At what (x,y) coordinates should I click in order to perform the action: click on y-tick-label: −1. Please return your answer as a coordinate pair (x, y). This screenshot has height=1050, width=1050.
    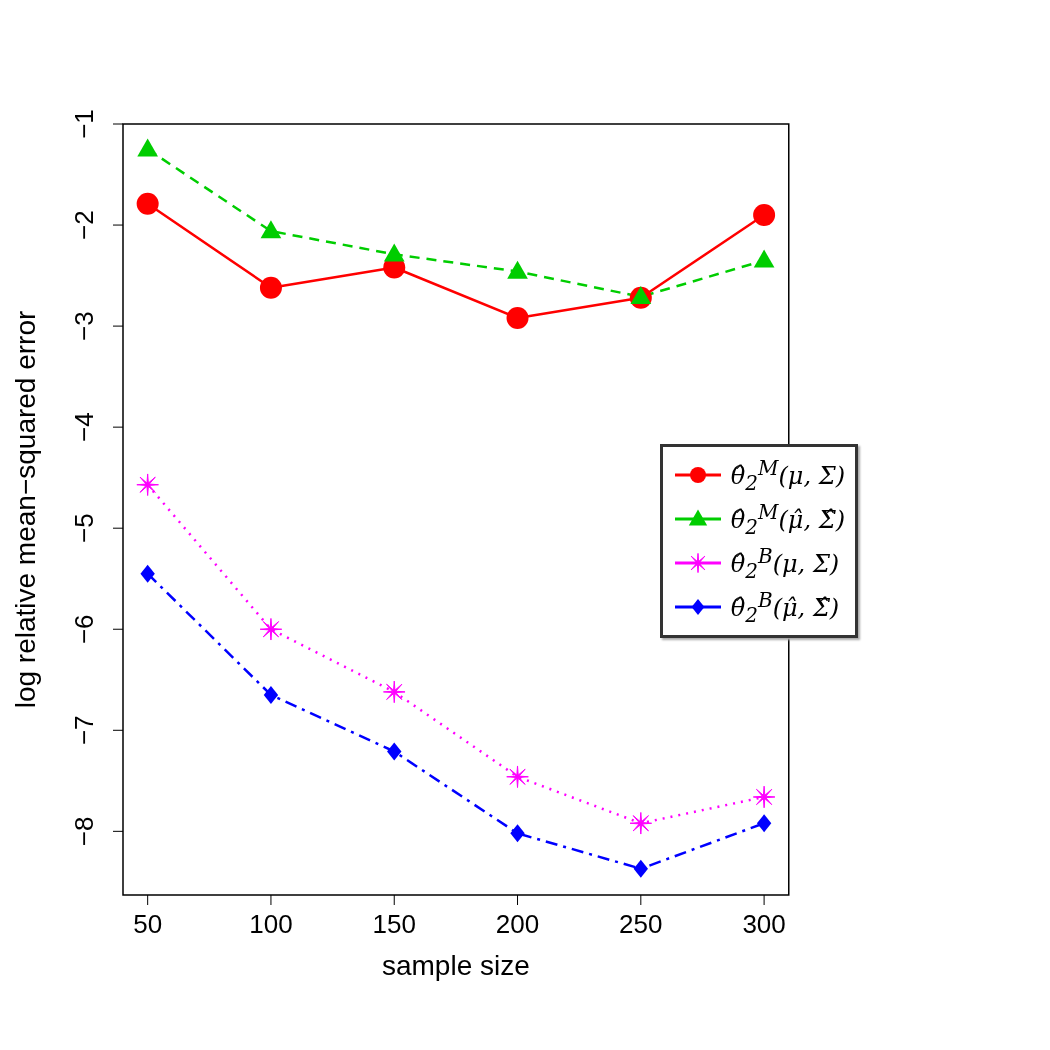
    Looking at the image, I should click on (84, 124).